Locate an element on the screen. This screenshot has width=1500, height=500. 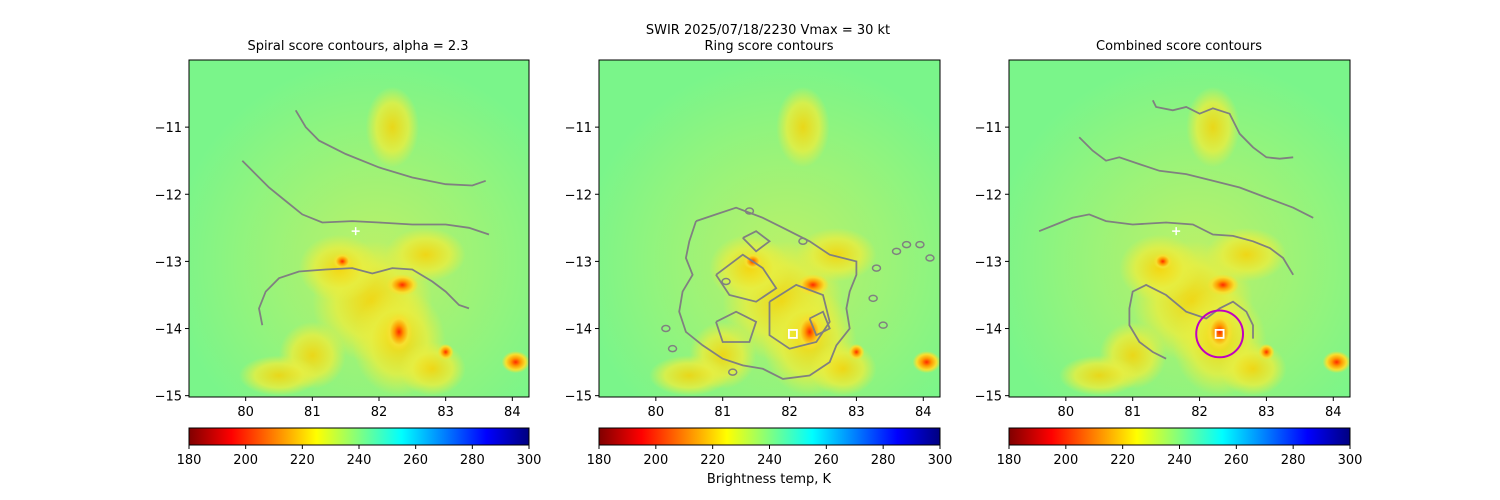
figure-suptitle: SWIR 2025/07/18/2230 Vmax = 30 kt is located at coordinates (768, 30).